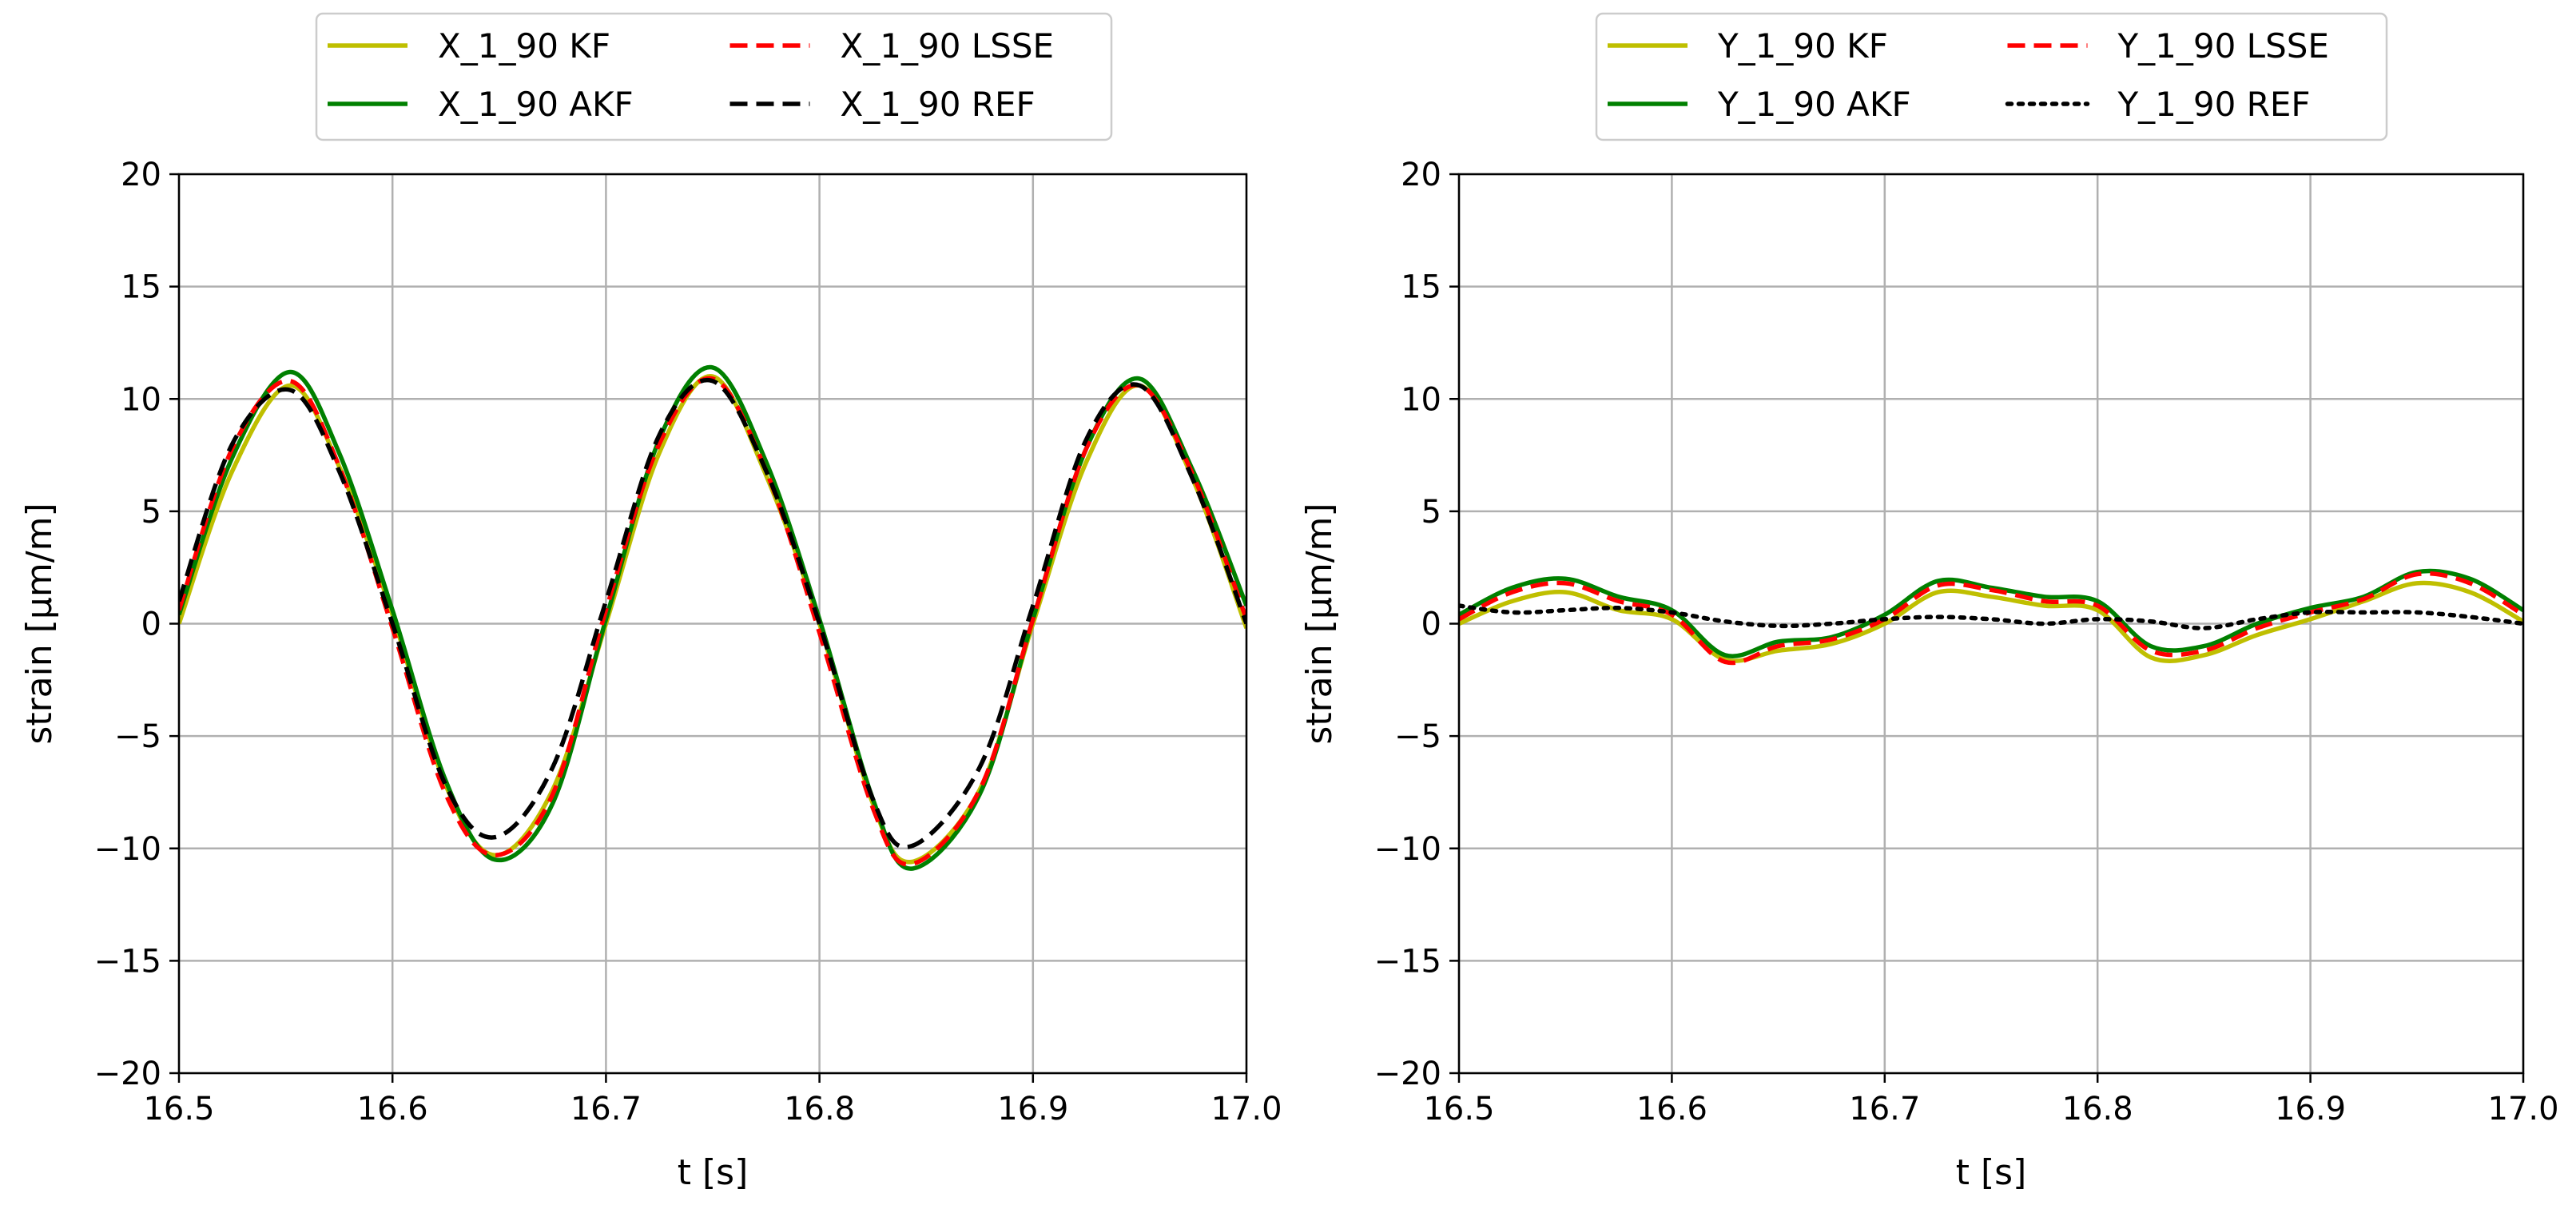 This screenshot has width=2576, height=1209. I want to click on series-line-y-1-90-lsse, so click(1991, 618).